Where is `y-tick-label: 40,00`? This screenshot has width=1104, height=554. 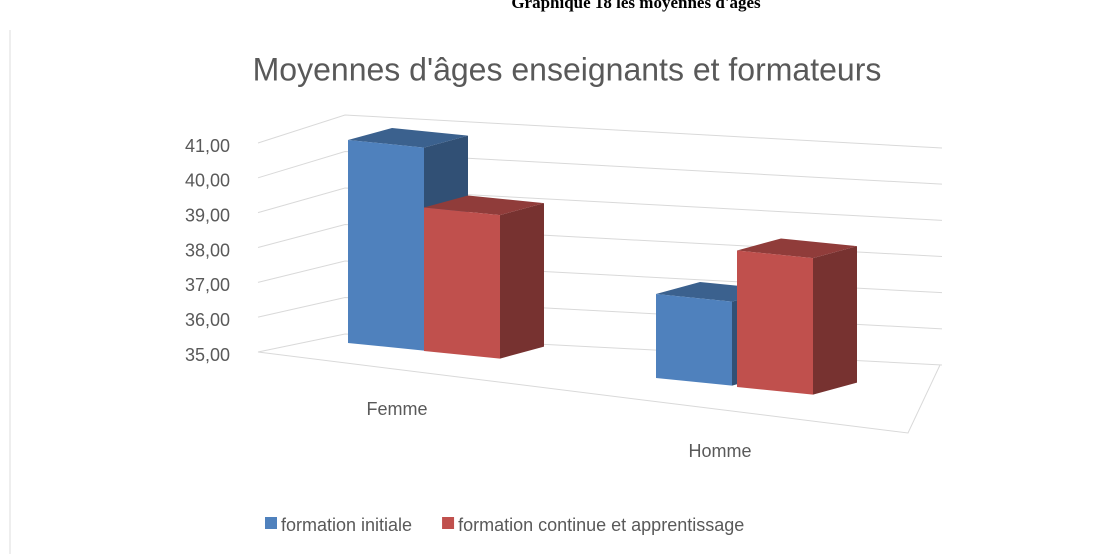 y-tick-label: 40,00 is located at coordinates (207, 181).